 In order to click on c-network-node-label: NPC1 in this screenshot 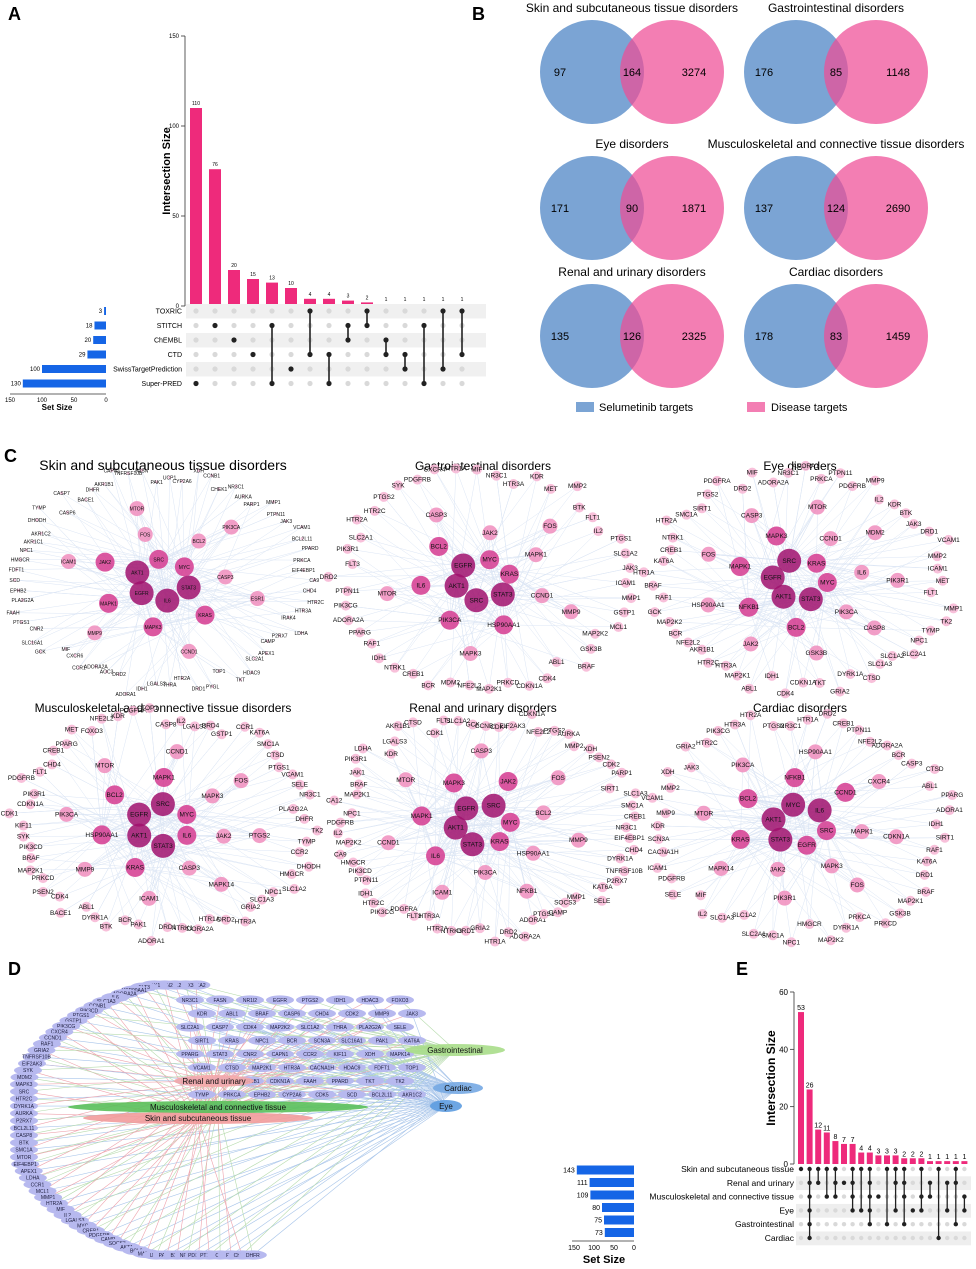, I will do `click(27, 551)`.